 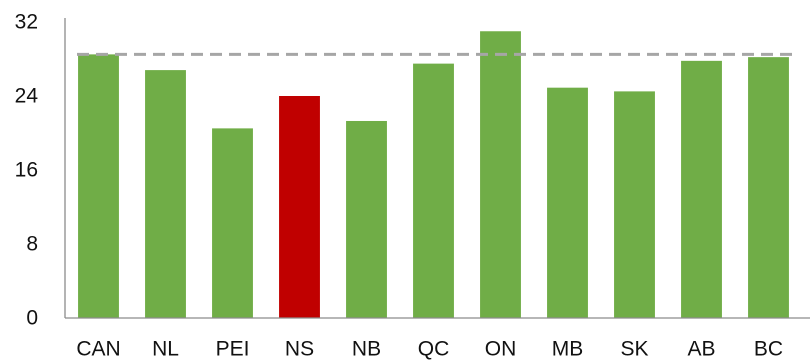 I want to click on bar-bc, so click(x=768, y=188).